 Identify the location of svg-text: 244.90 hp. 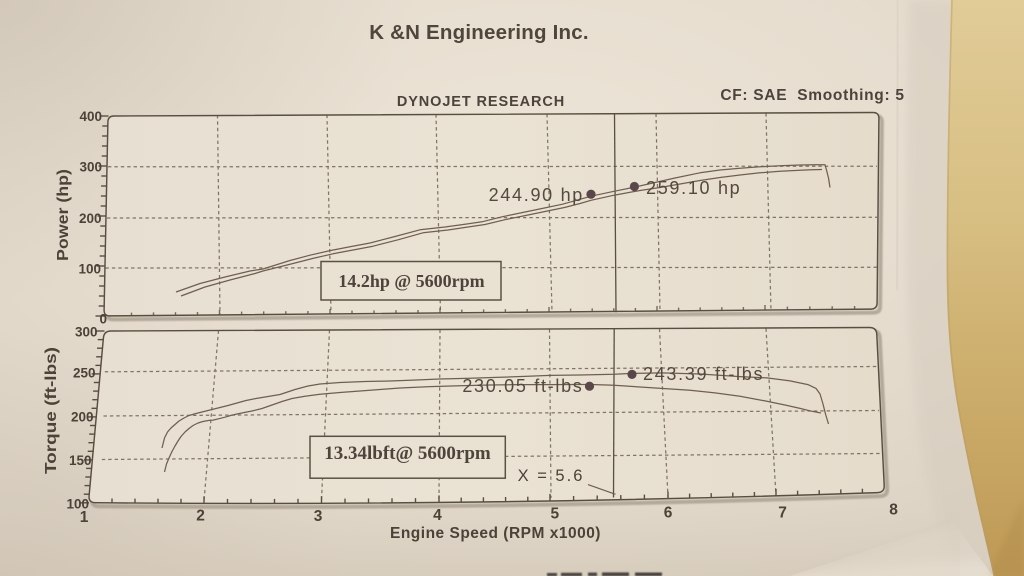
(536, 195).